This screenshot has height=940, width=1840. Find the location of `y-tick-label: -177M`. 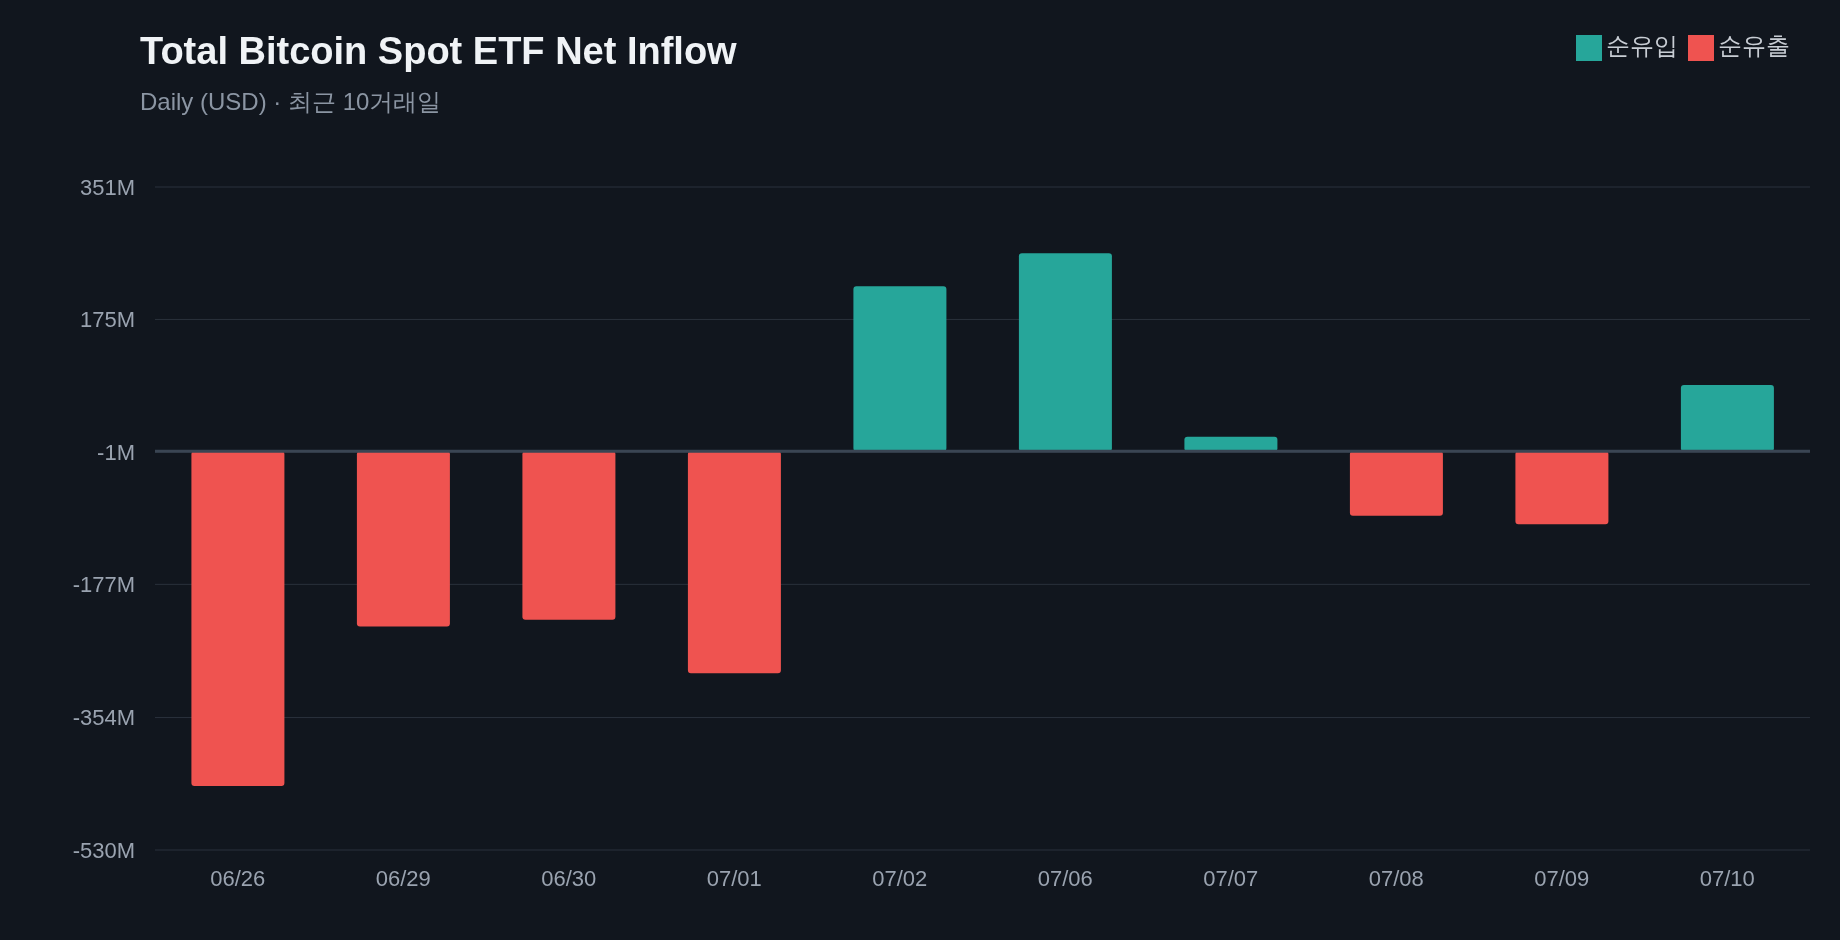

y-tick-label: -177M is located at coordinates (103, 585).